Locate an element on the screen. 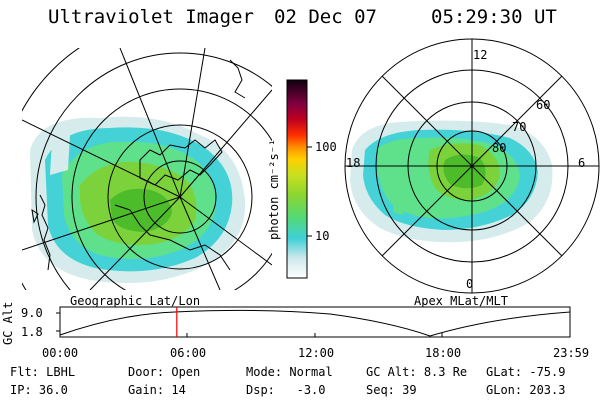 The height and width of the screenshot is (400, 600). status-flt: Flt: LBHL is located at coordinates (43, 372).